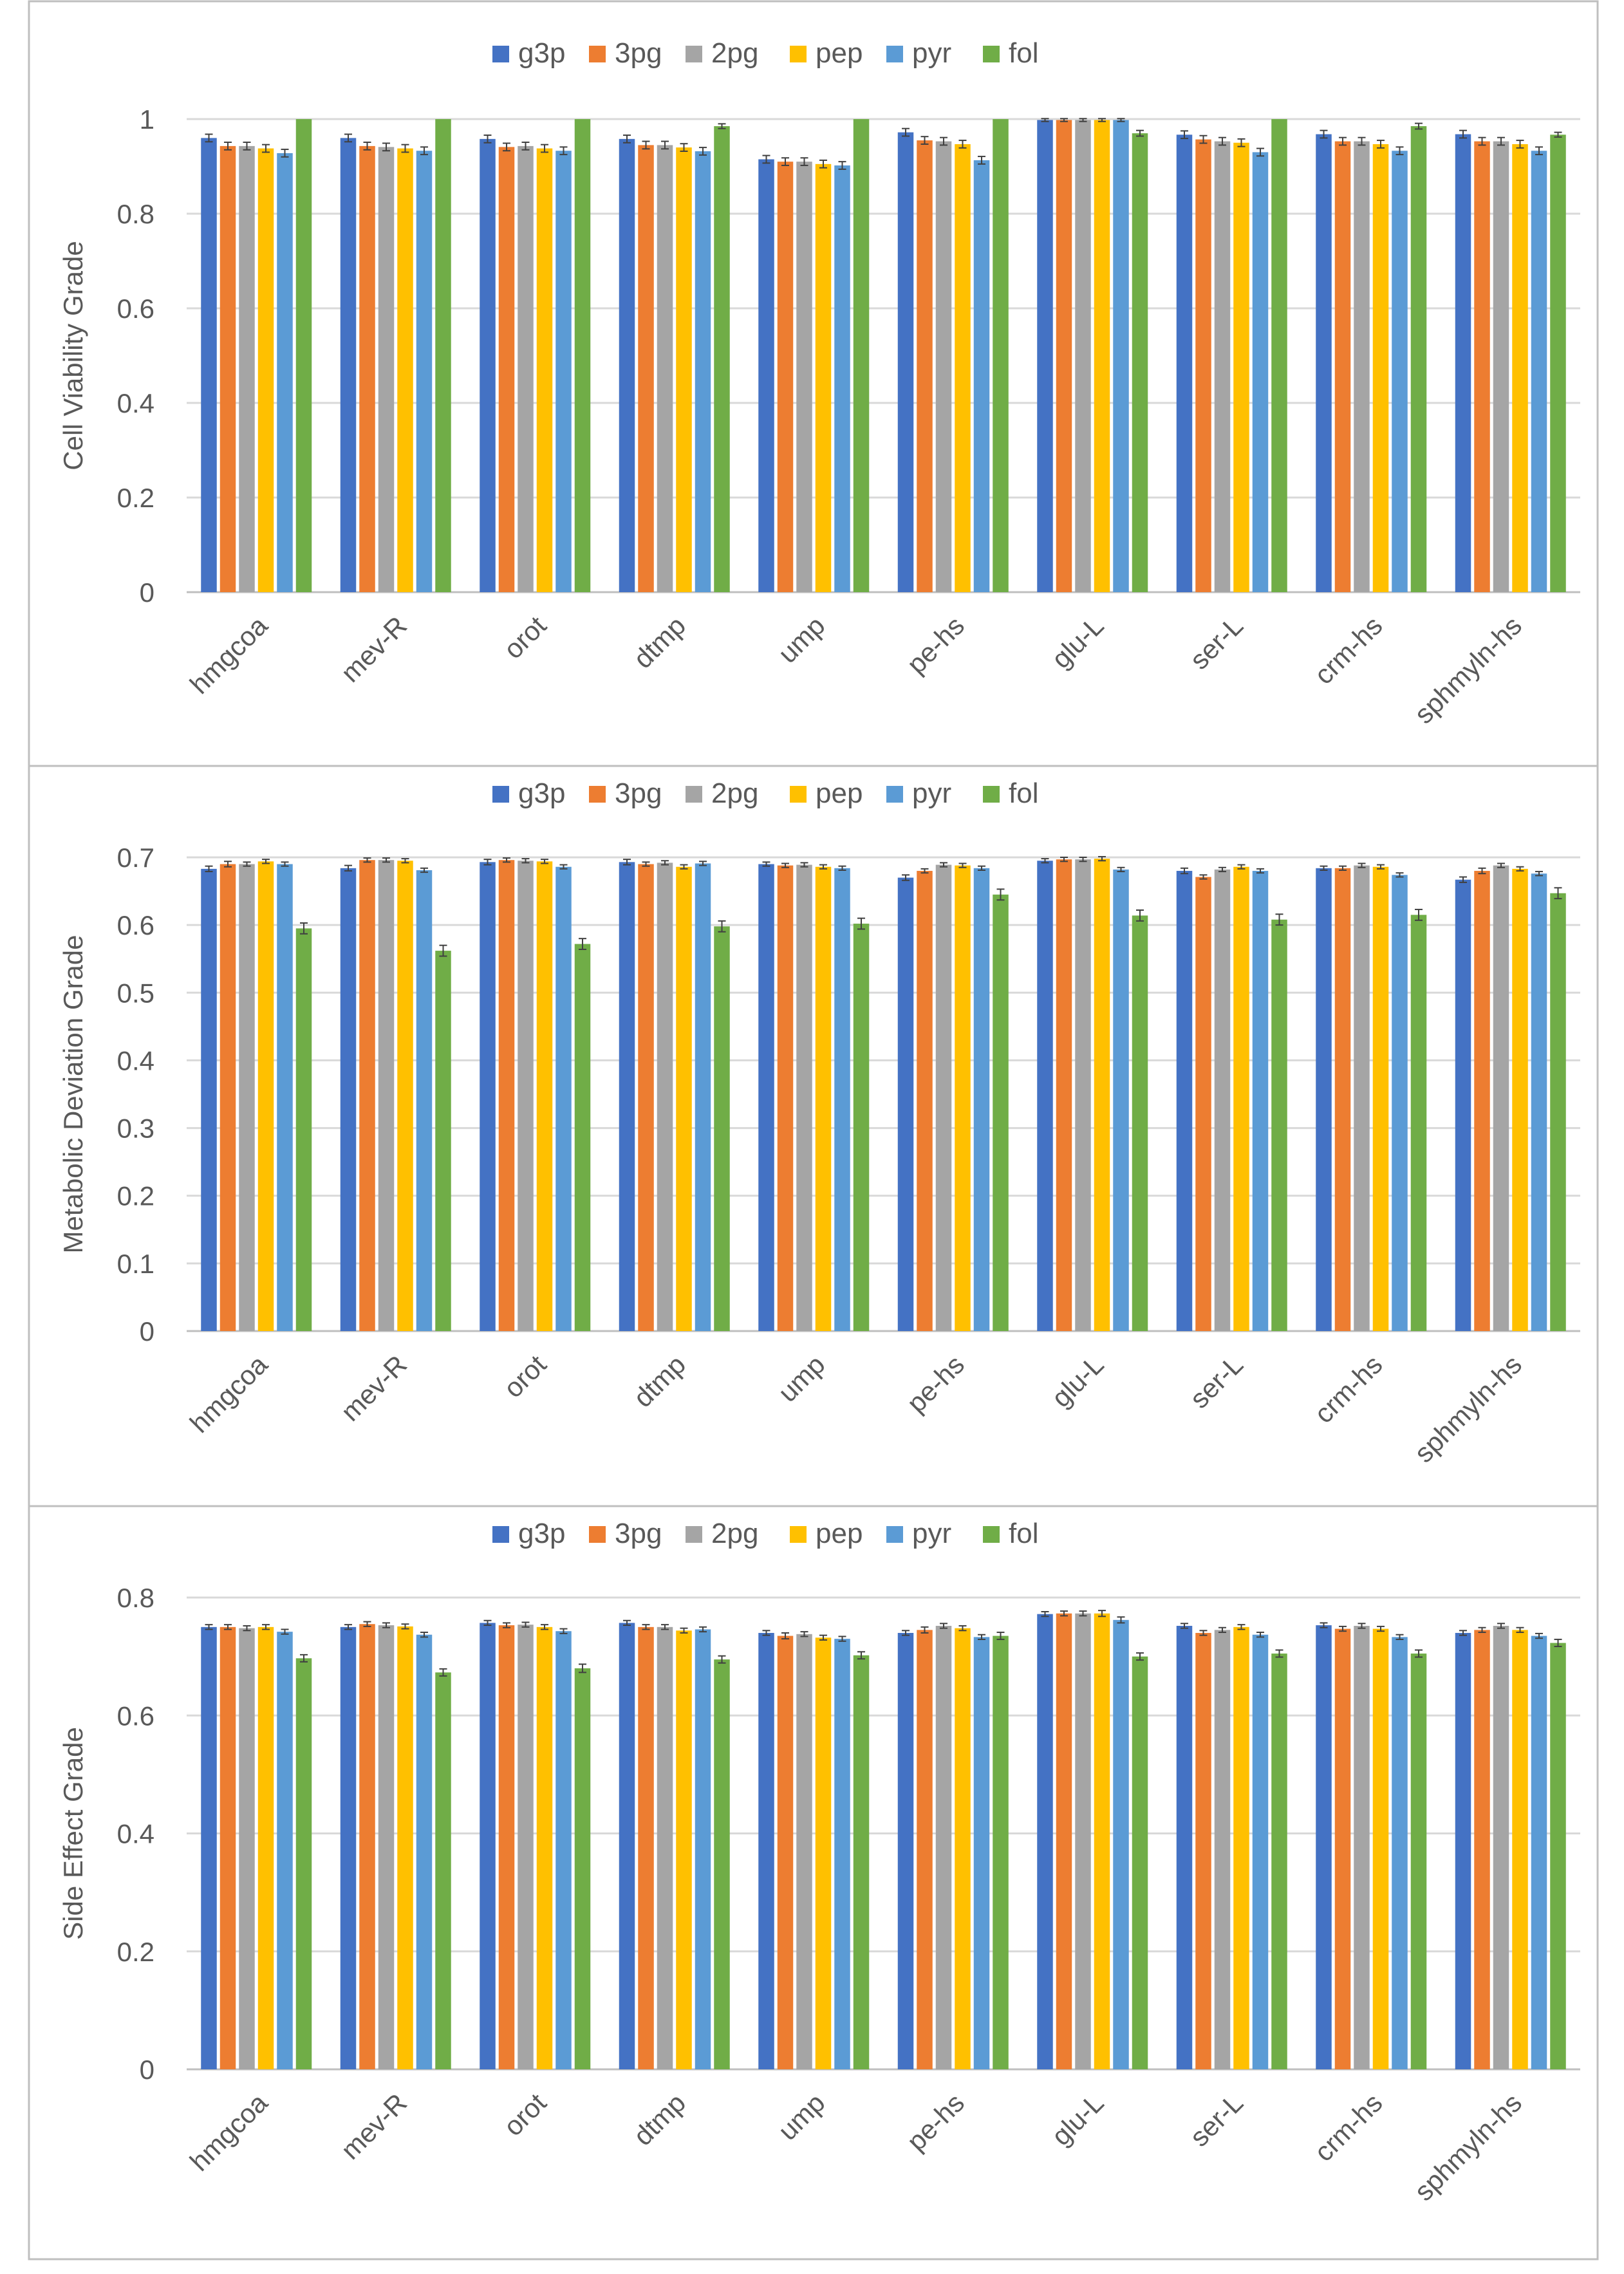 Image resolution: width=1624 pixels, height=2274 pixels. I want to click on bar-fol-crm-hs, so click(1418, 1861).